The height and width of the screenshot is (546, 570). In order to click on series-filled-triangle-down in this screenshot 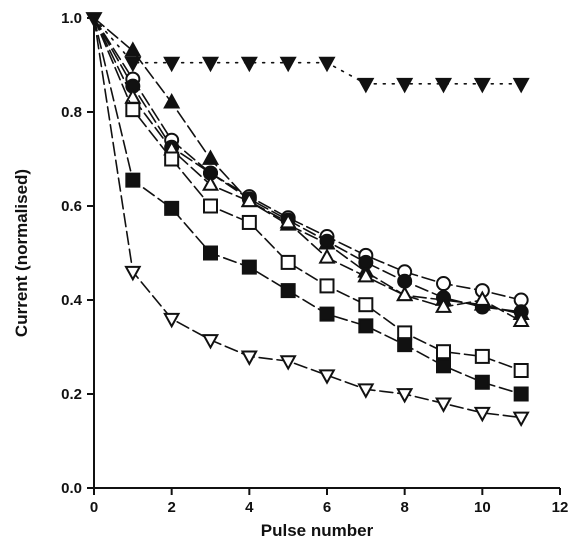, I will do `click(307, 53)`.